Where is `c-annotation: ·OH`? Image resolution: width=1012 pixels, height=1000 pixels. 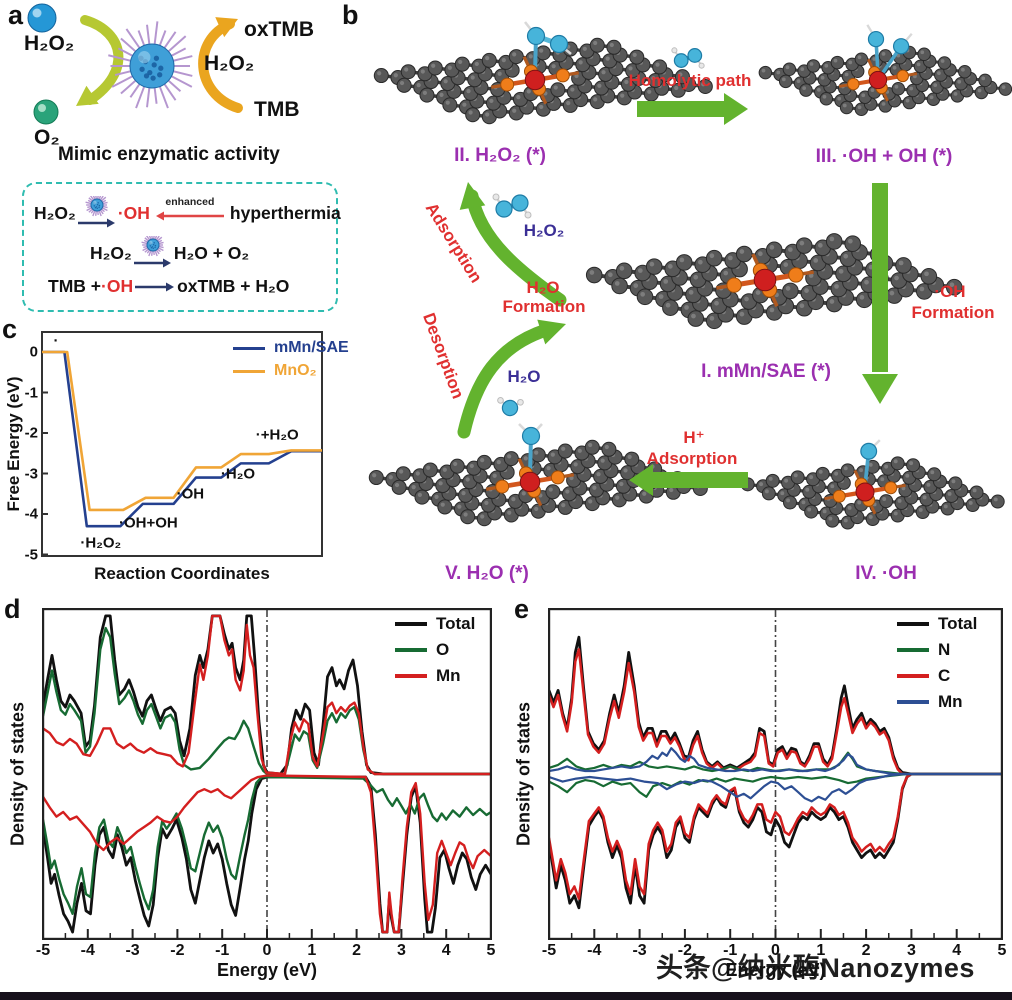
c-annotation: ·OH is located at coordinates (190, 494).